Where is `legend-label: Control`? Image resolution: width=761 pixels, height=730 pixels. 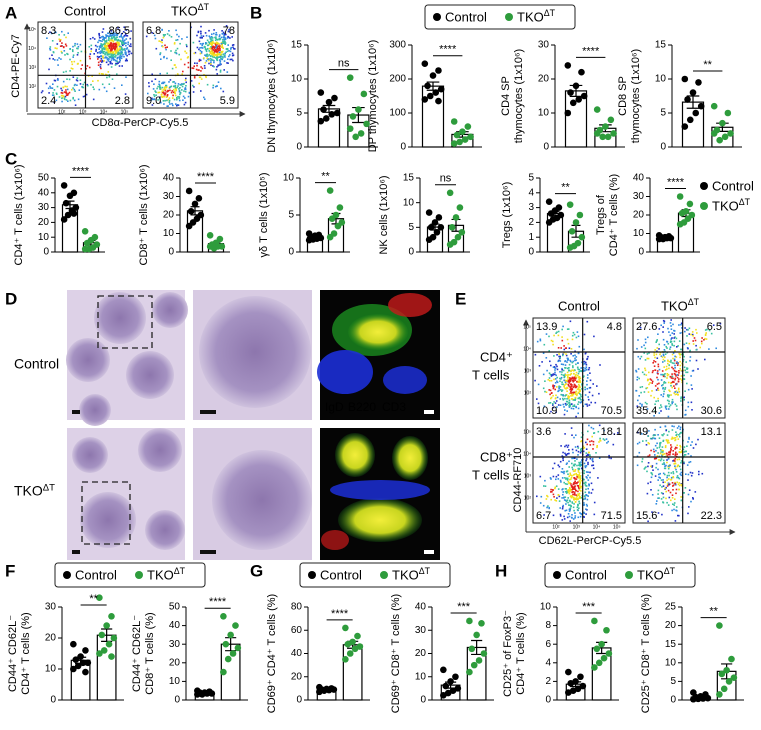
legend-label: Control is located at coordinates (586, 574).